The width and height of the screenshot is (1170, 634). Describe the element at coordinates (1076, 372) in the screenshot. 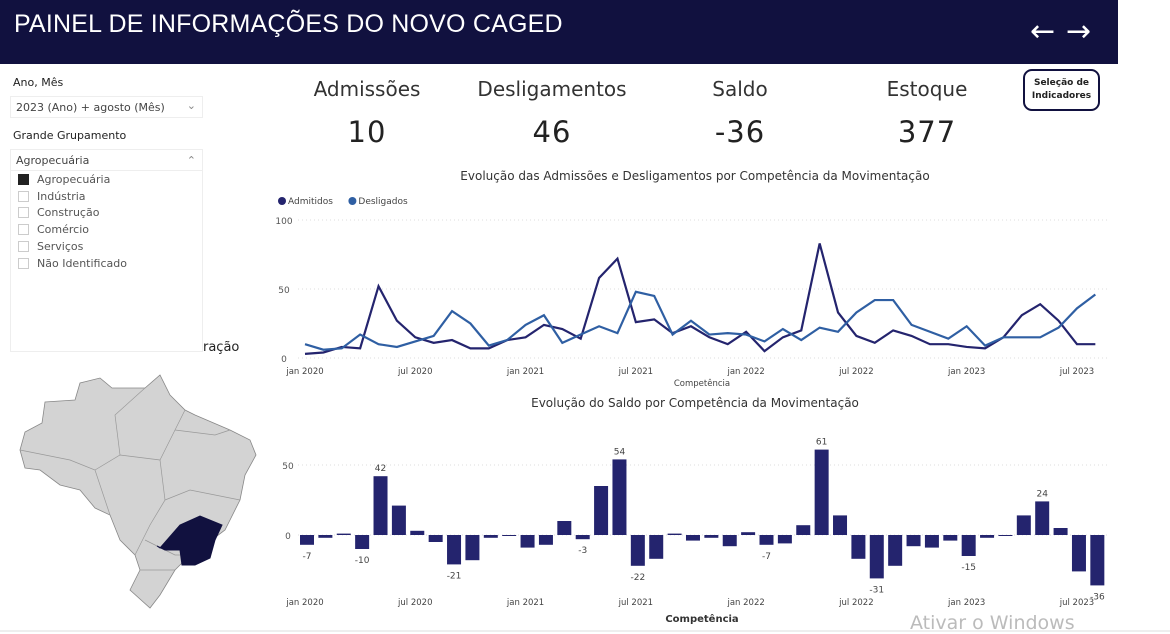

I see `x-tick-label: jul 2023` at that location.